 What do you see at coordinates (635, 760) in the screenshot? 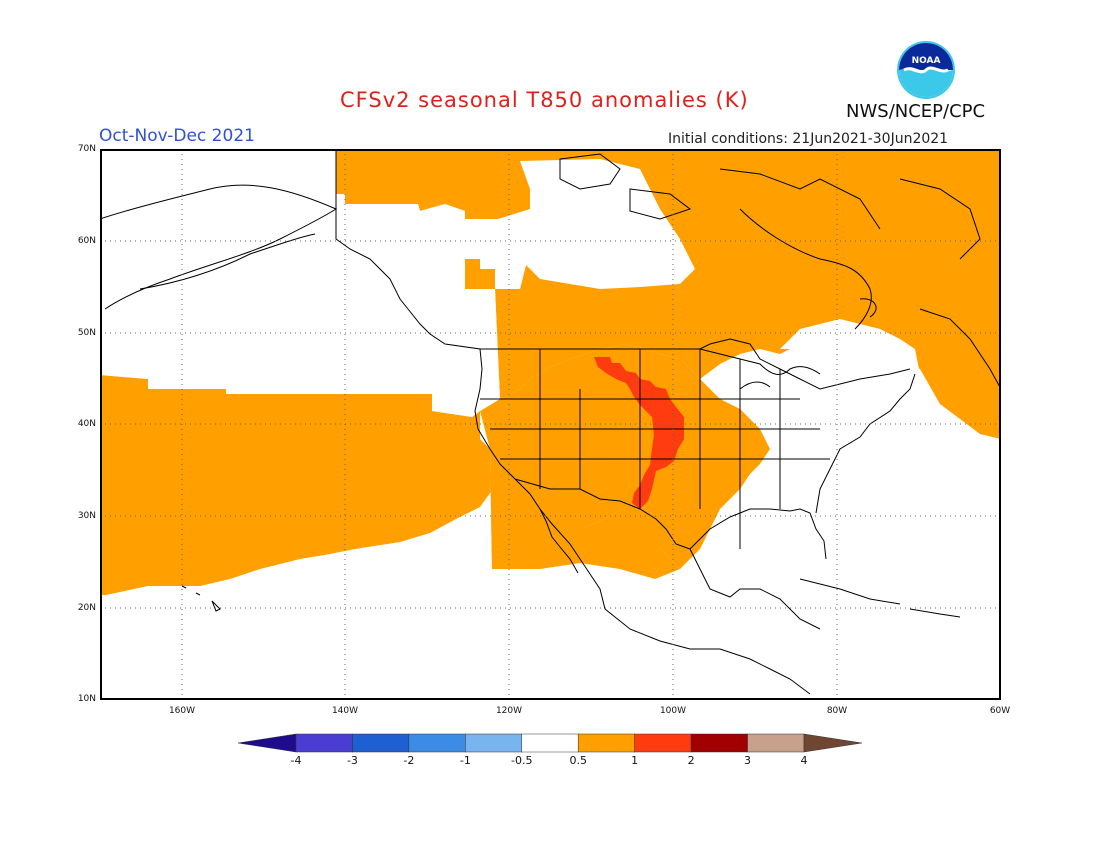
I see `colorbar-label: 1` at bounding box center [635, 760].